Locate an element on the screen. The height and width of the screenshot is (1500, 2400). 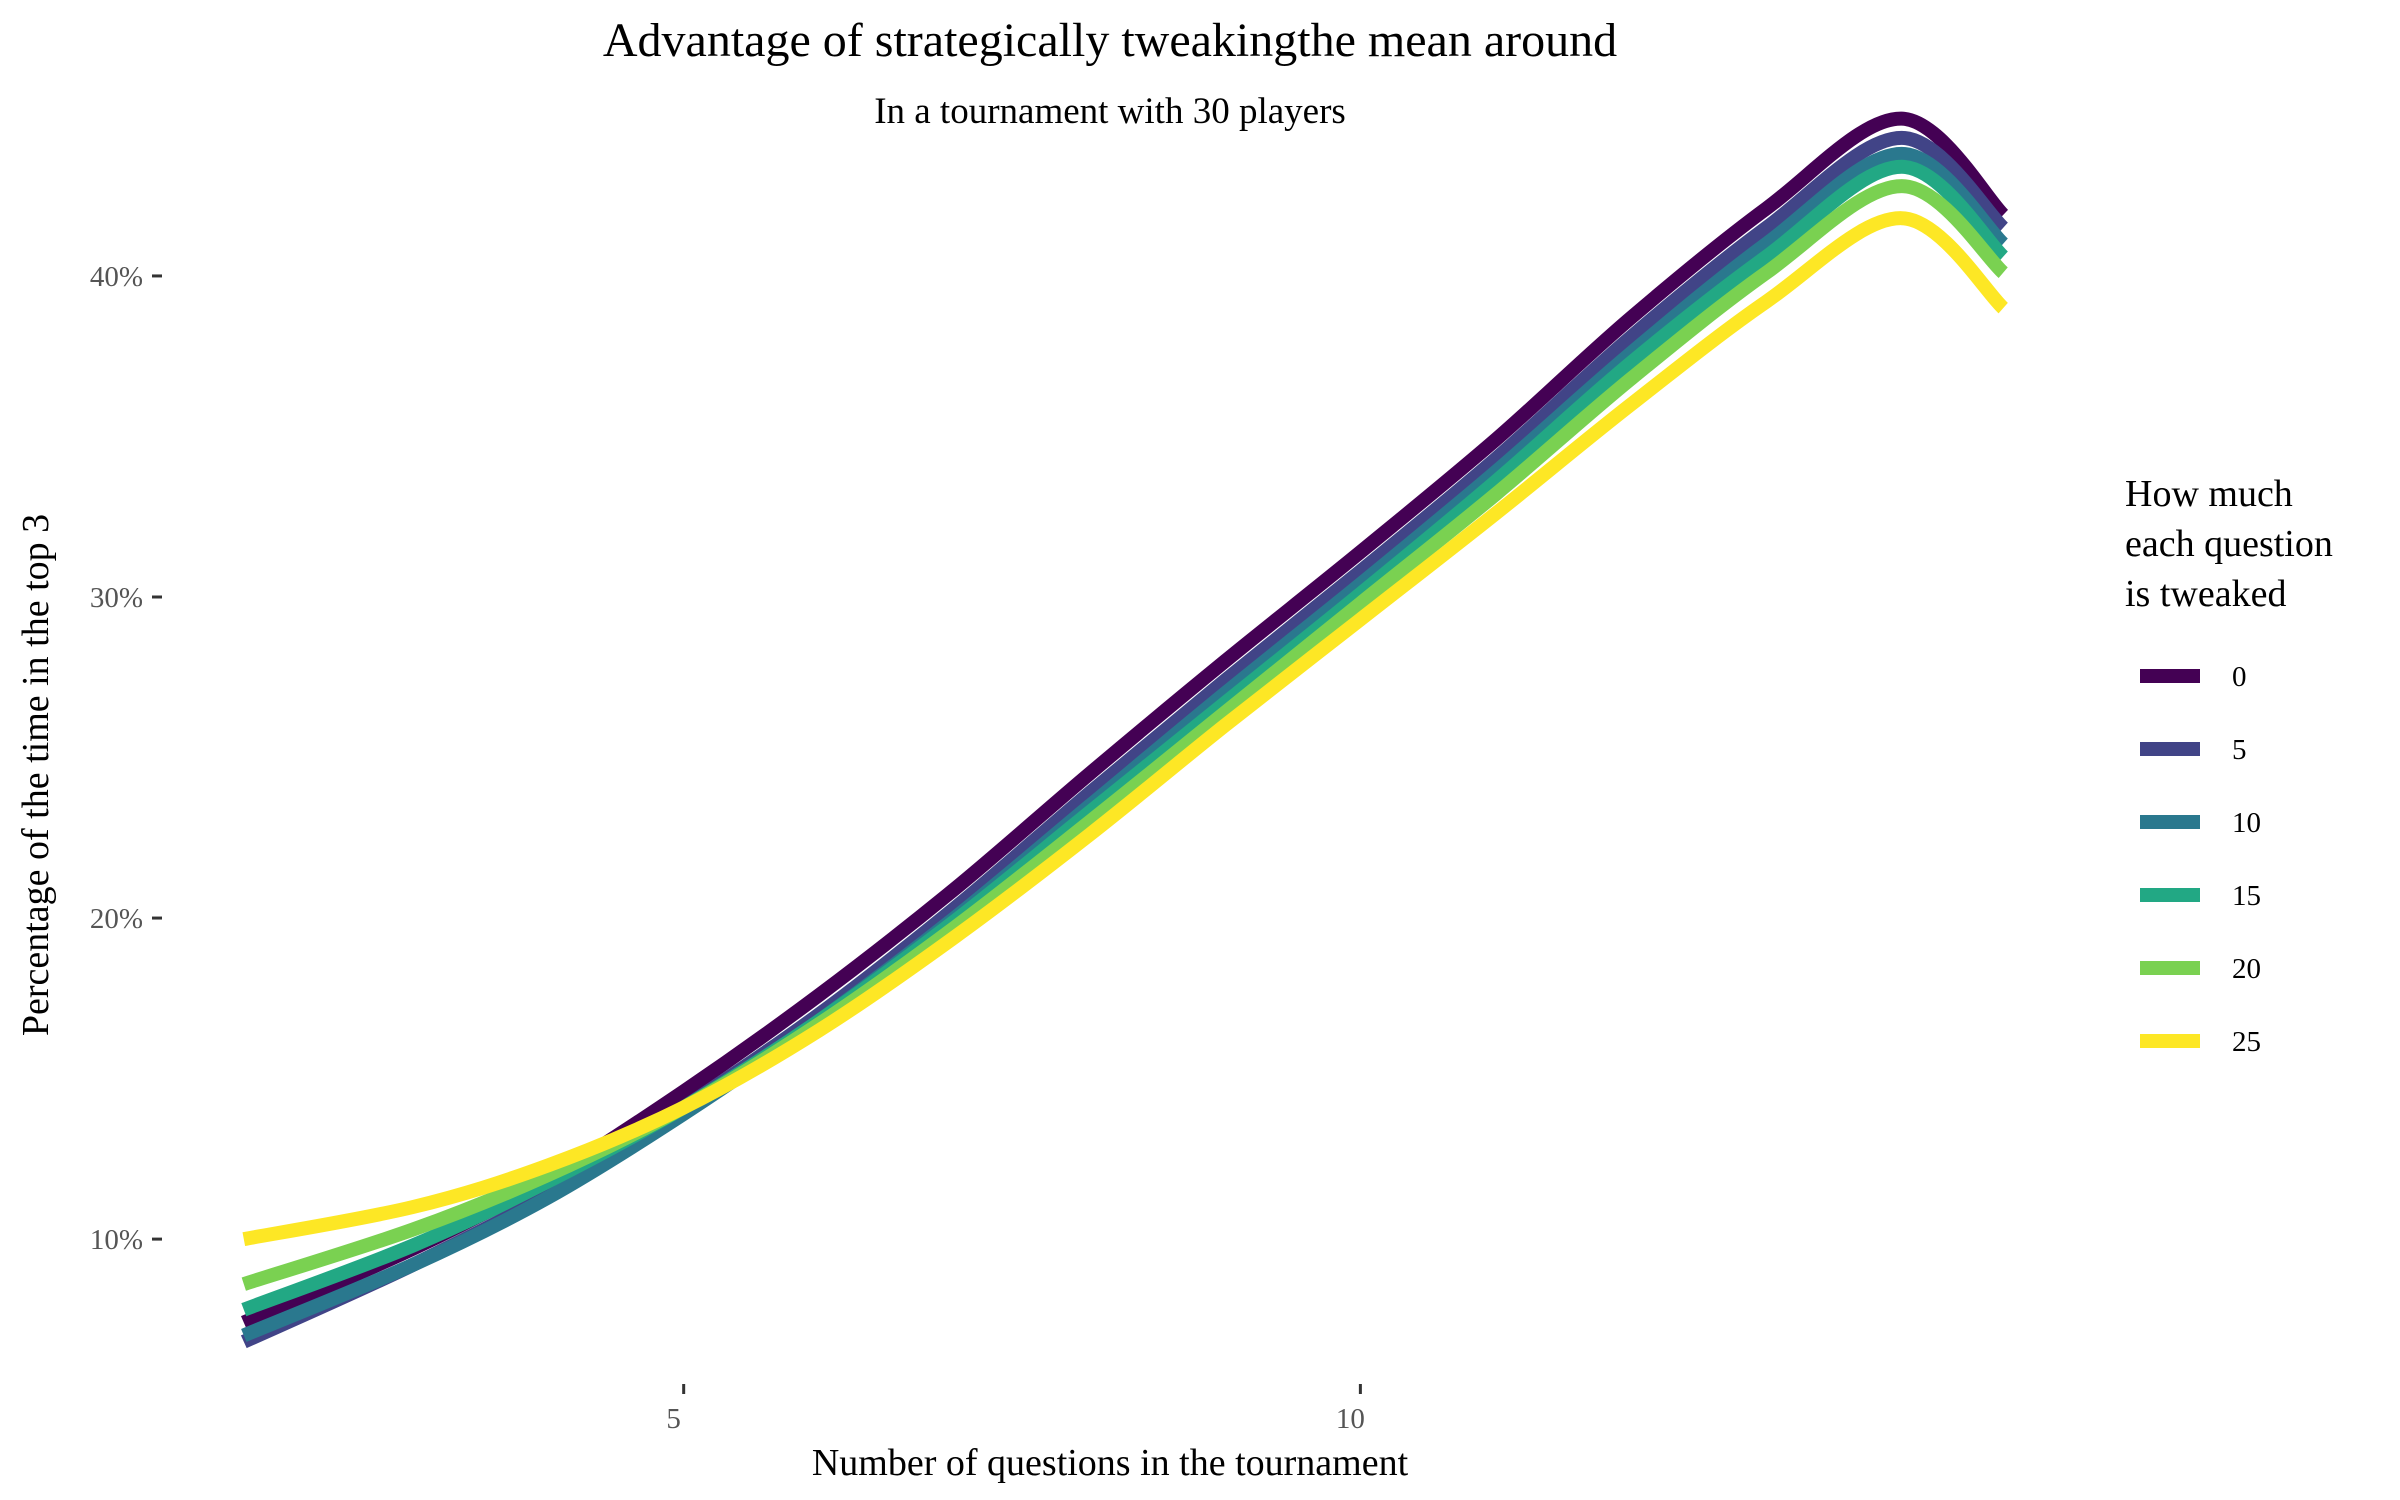
x-tick-label: 5 is located at coordinates (673, 1419).